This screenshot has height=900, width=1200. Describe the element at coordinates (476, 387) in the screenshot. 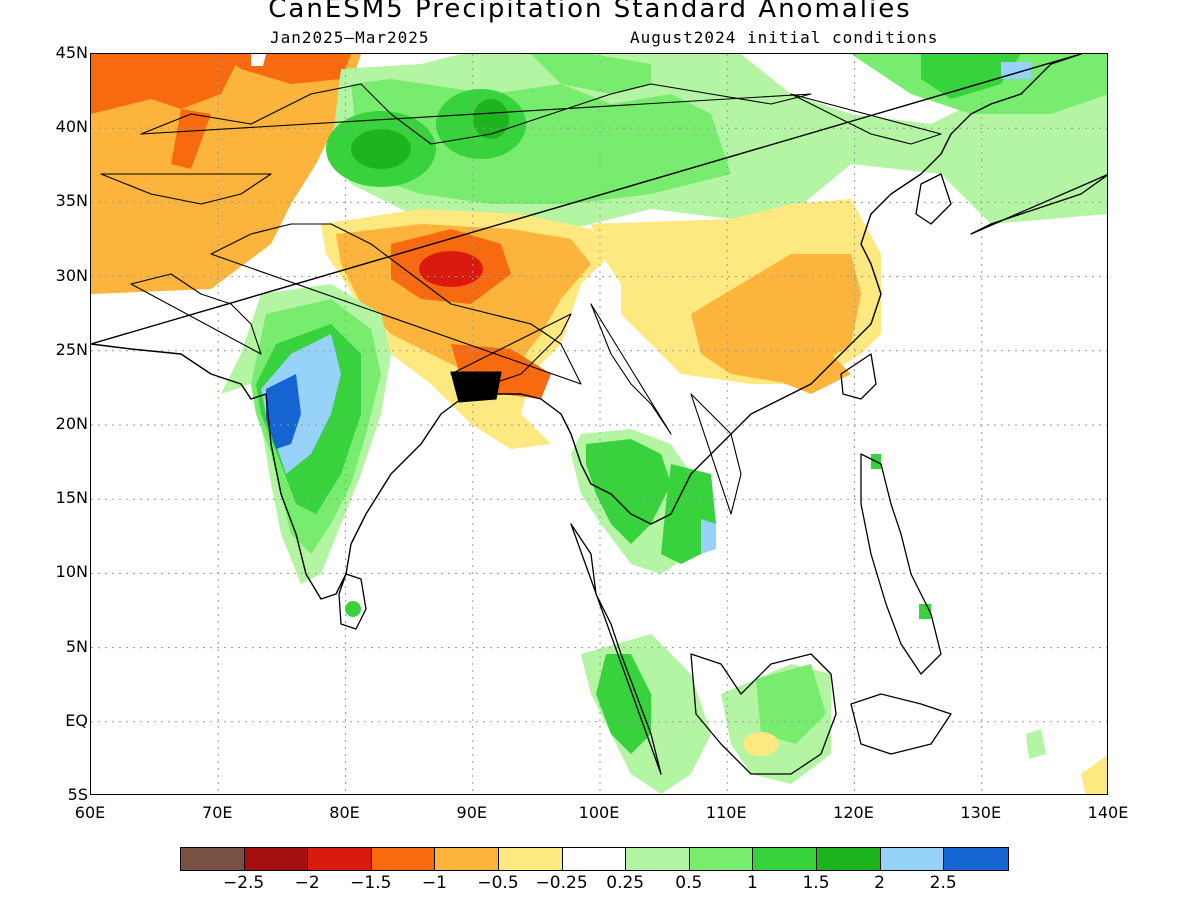

I see `ganges-delta` at that location.